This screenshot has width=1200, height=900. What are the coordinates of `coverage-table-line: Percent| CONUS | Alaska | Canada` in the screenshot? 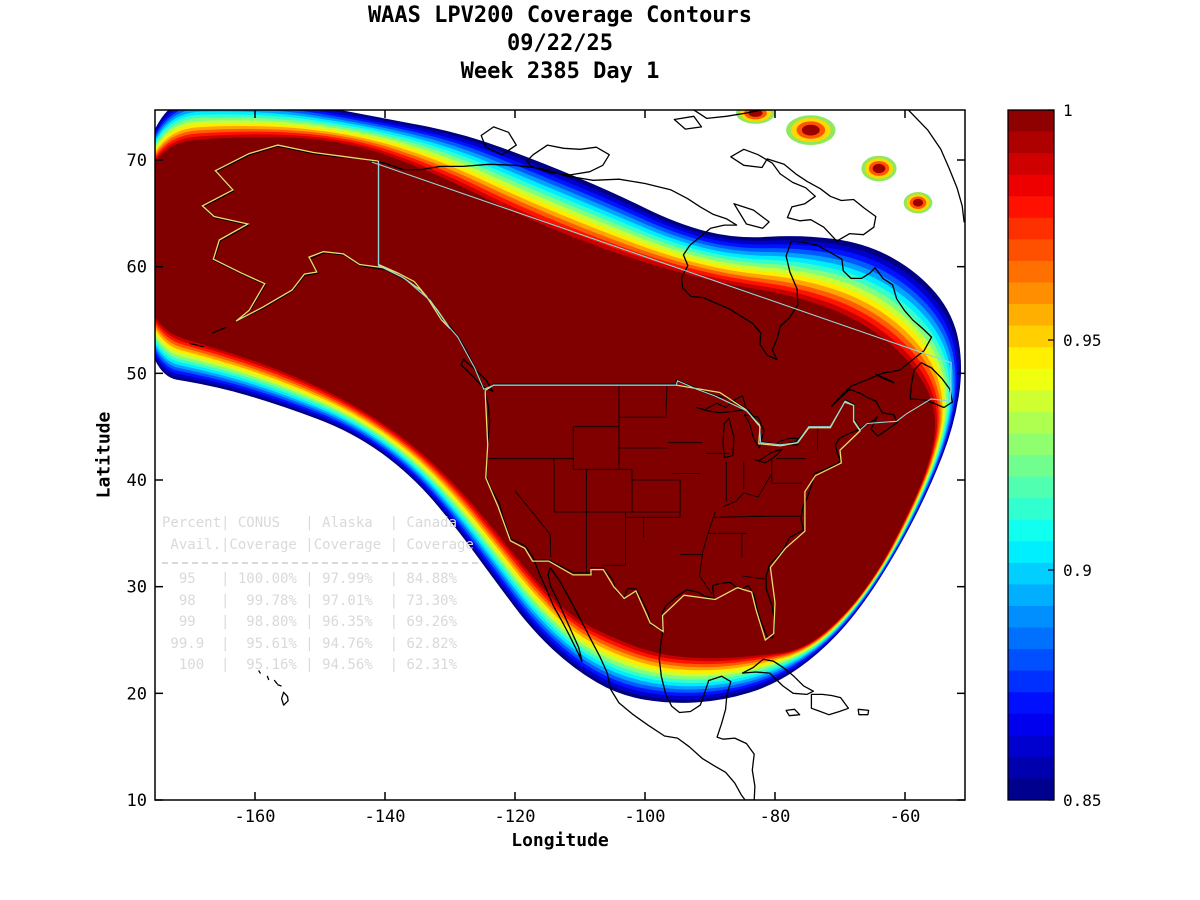 It's located at (310, 523).